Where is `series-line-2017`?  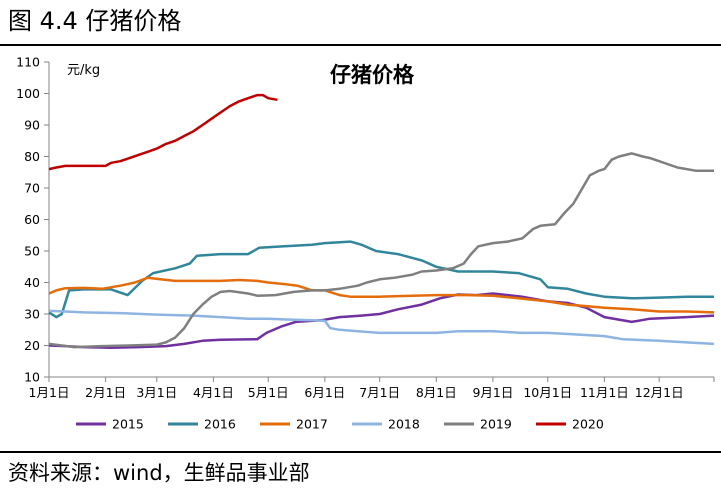 series-line-2017 is located at coordinates (381, 295).